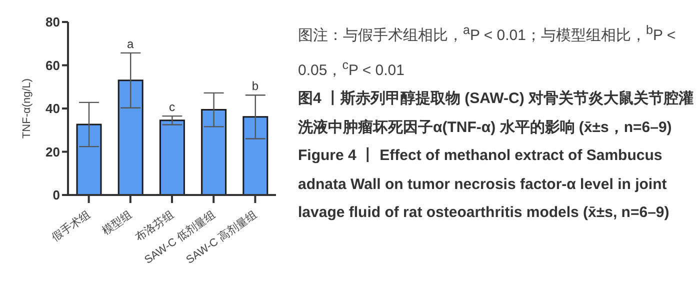  What do you see at coordinates (255, 86) in the screenshot?
I see `annotation: b` at bounding box center [255, 86].